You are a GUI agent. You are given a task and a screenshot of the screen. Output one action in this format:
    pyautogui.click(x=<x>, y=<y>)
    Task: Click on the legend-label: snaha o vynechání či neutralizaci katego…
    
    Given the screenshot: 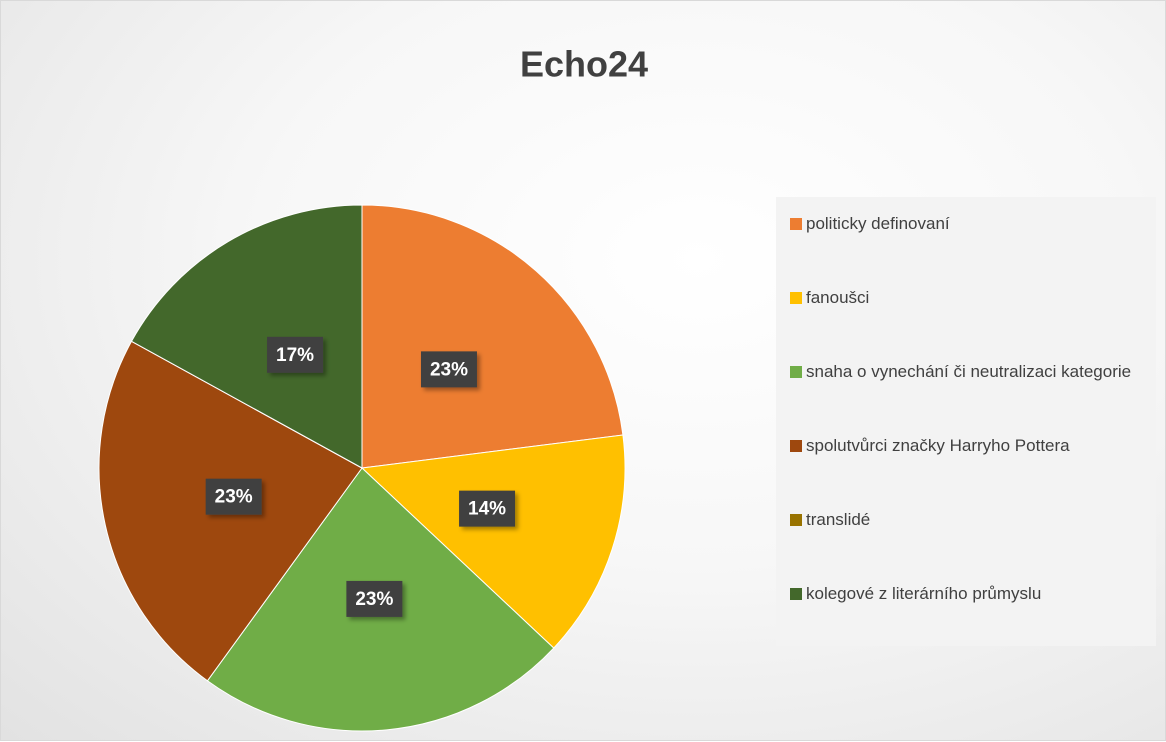 What is the action you would take?
    pyautogui.click(x=969, y=371)
    